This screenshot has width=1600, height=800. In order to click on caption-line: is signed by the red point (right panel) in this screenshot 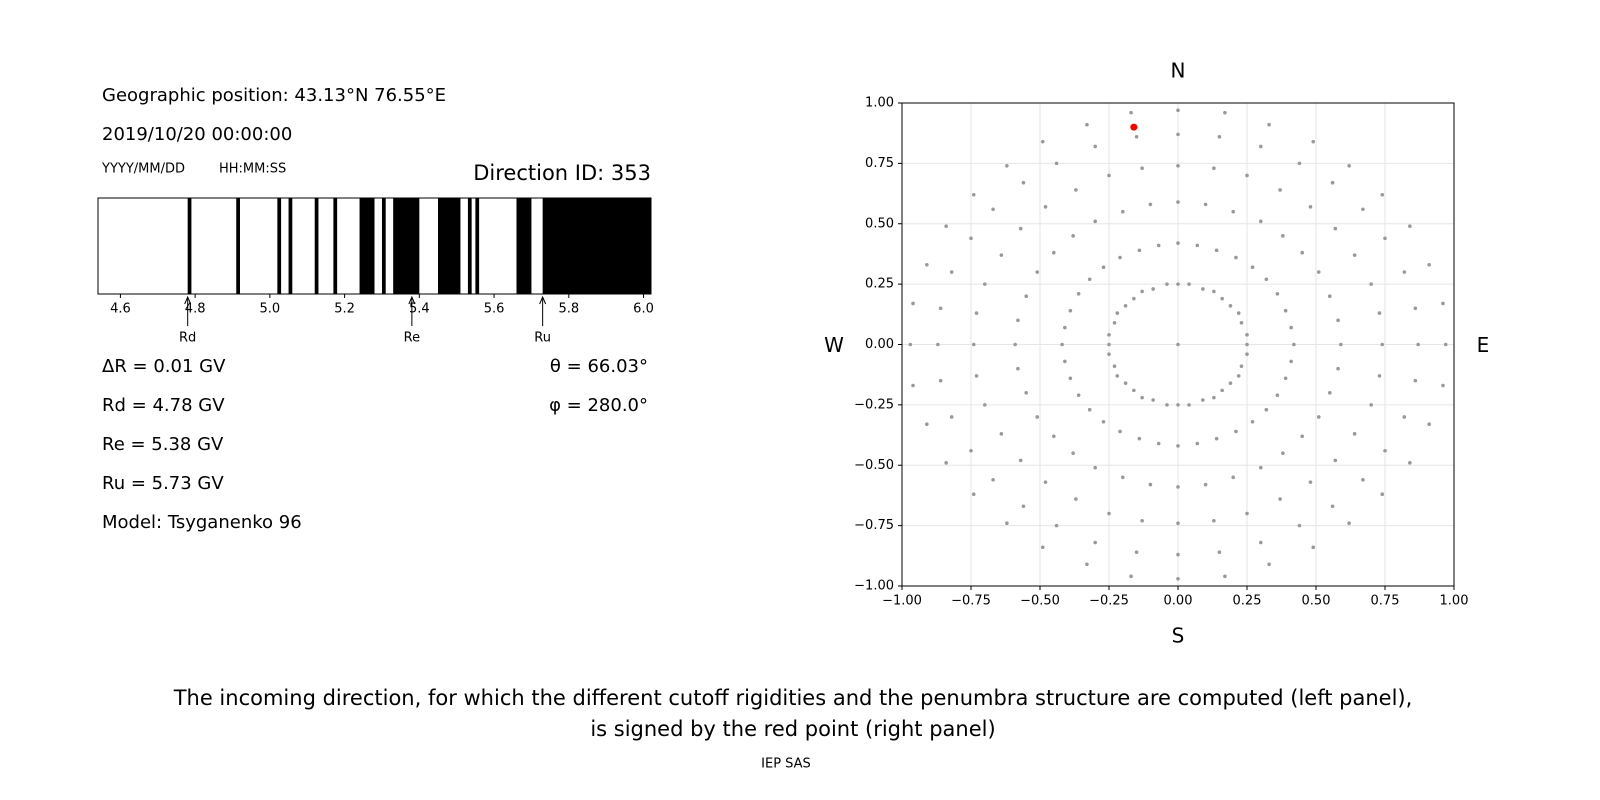, I will do `click(792, 729)`.